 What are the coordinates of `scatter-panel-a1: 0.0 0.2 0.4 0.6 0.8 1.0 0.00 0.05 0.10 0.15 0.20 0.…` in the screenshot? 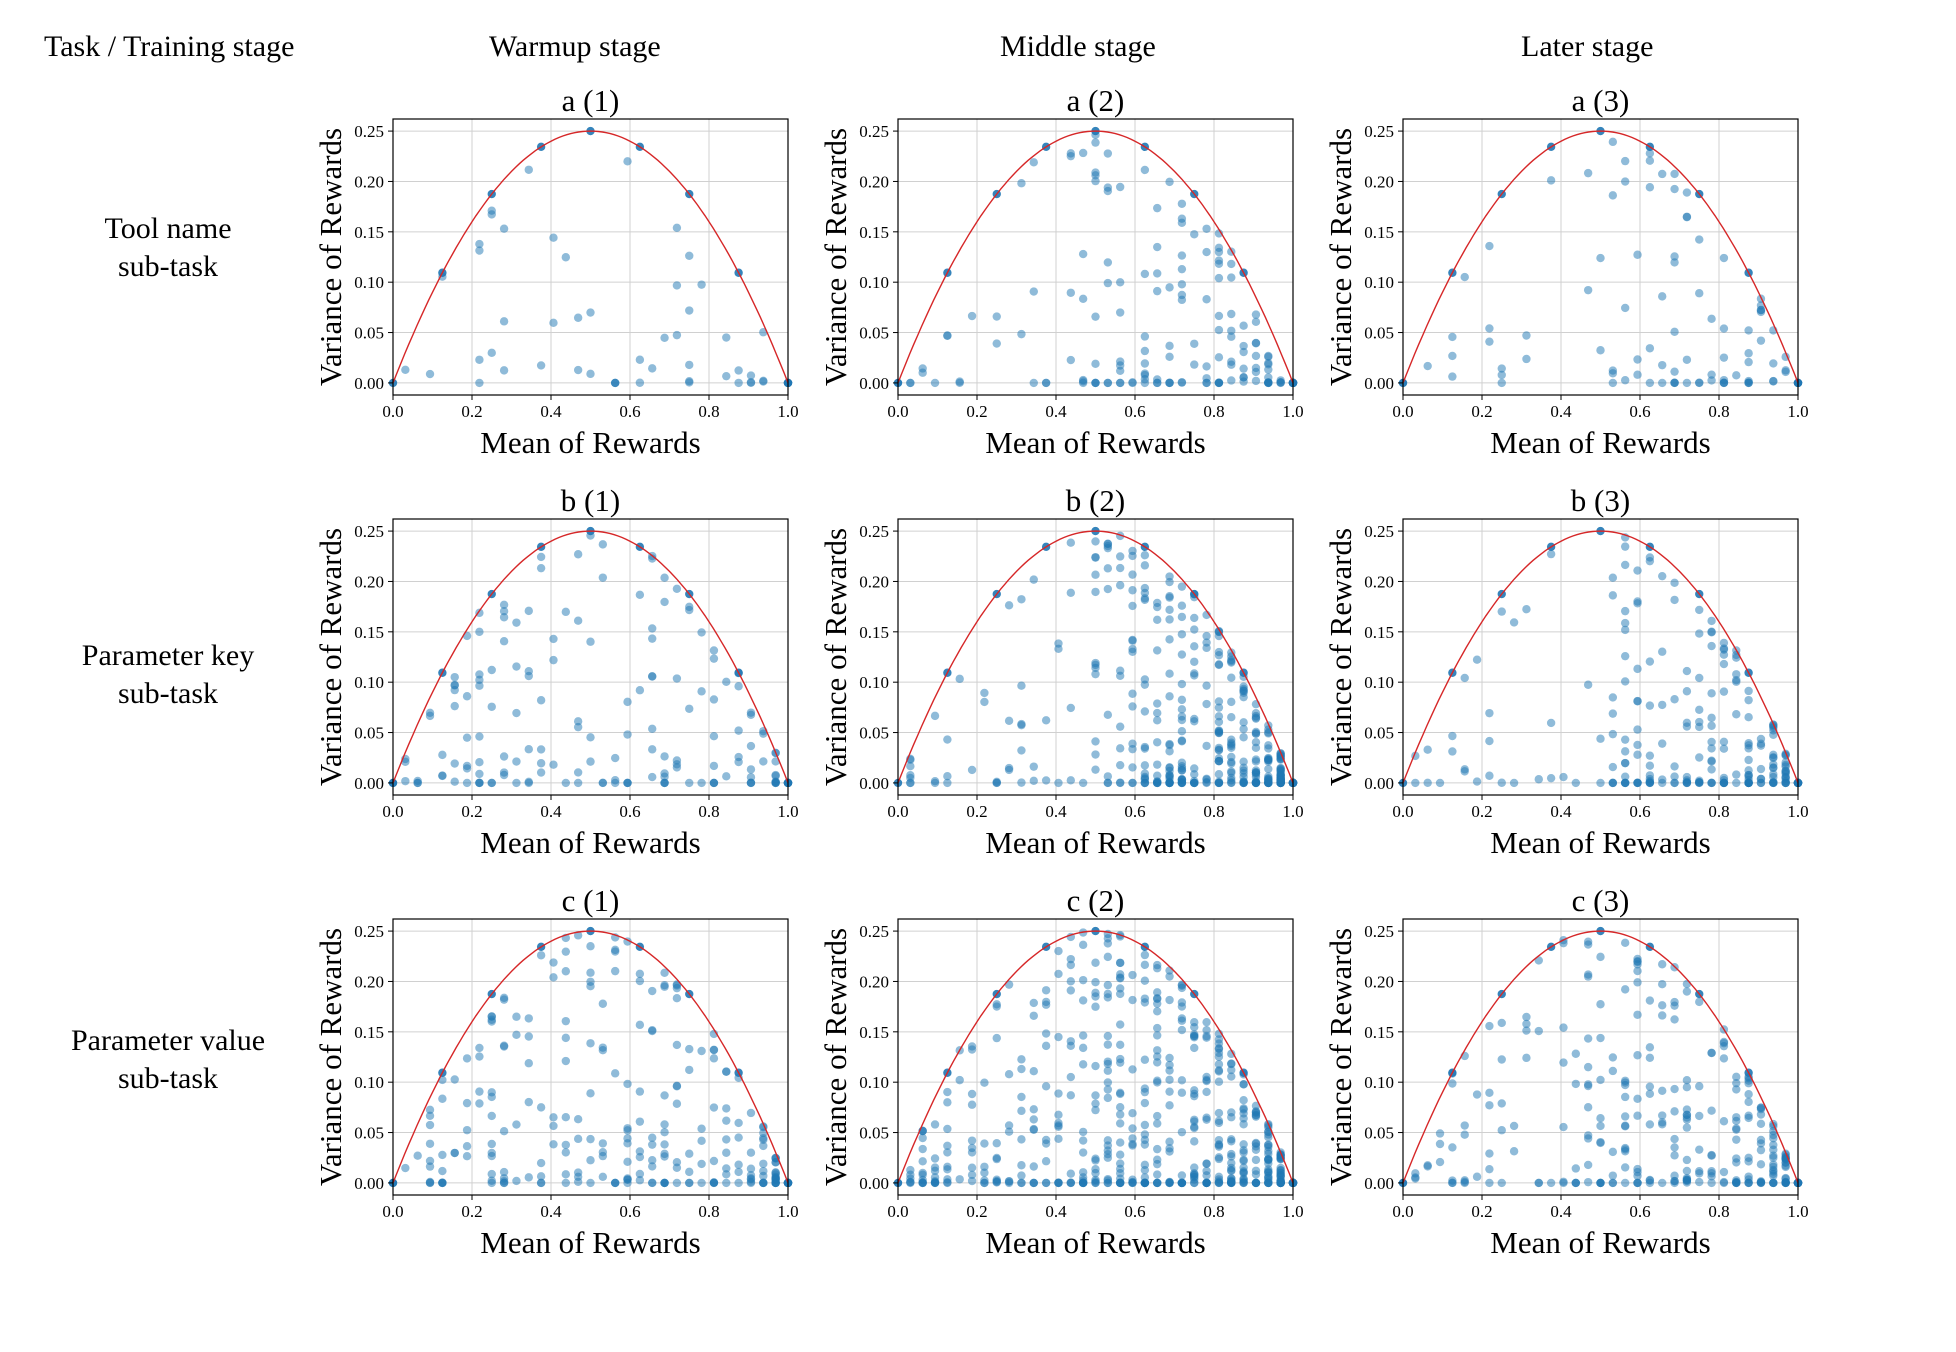 It's located at (556, 275).